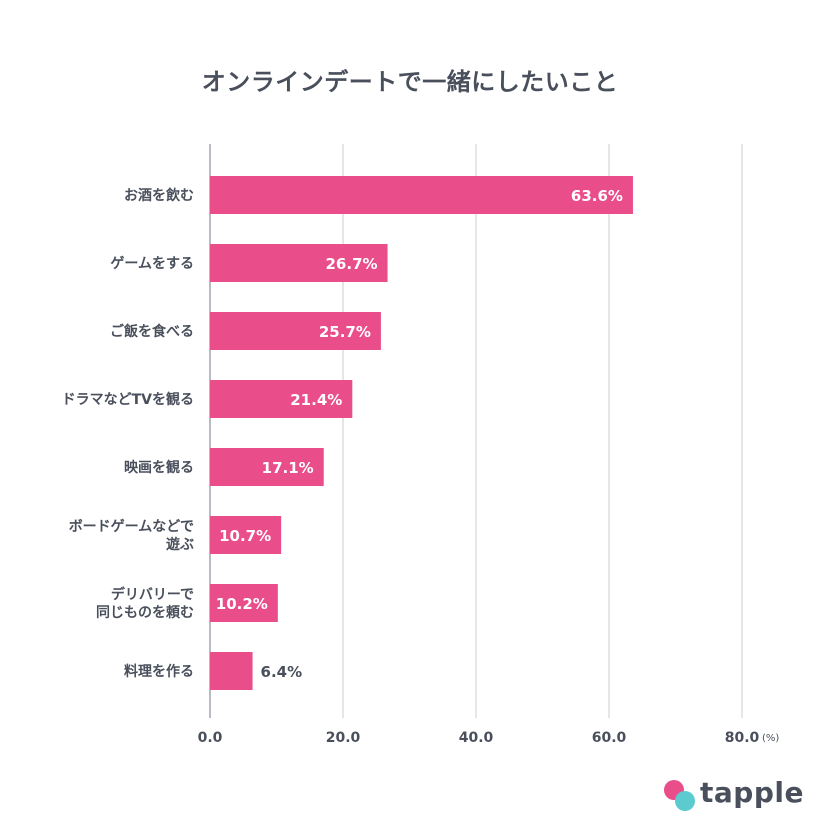 The image size is (820, 834). What do you see at coordinates (609, 738) in the screenshot?
I see `x-tick-label: 60.0` at bounding box center [609, 738].